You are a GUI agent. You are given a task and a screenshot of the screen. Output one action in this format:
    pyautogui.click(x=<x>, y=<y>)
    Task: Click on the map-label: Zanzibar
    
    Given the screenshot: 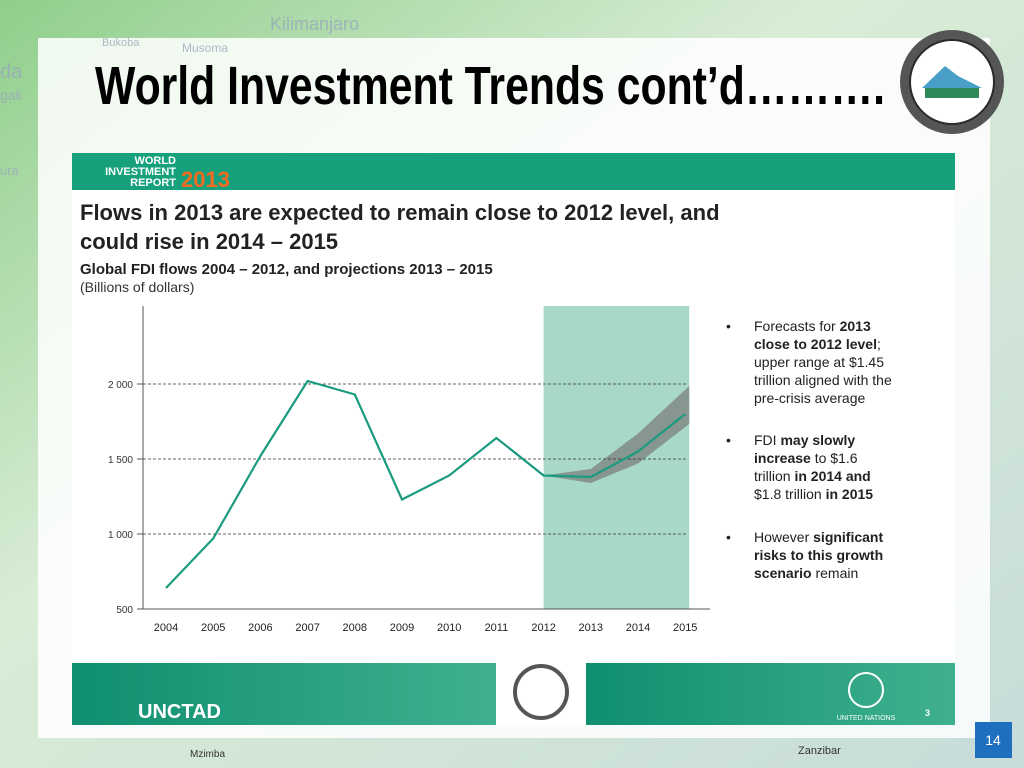 What is the action you would take?
    pyautogui.click(x=819, y=751)
    